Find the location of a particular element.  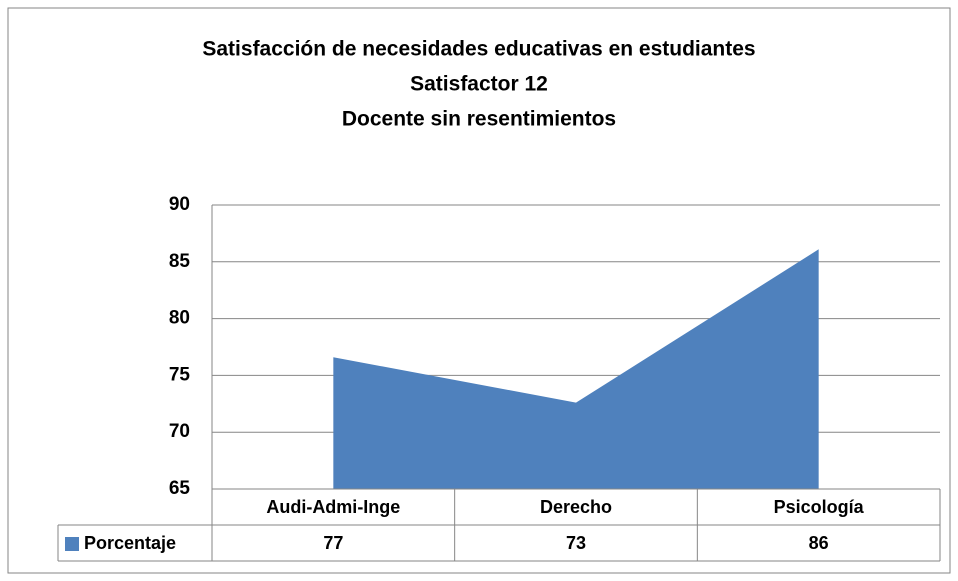

y-tick-label: 70 is located at coordinates (179, 431).